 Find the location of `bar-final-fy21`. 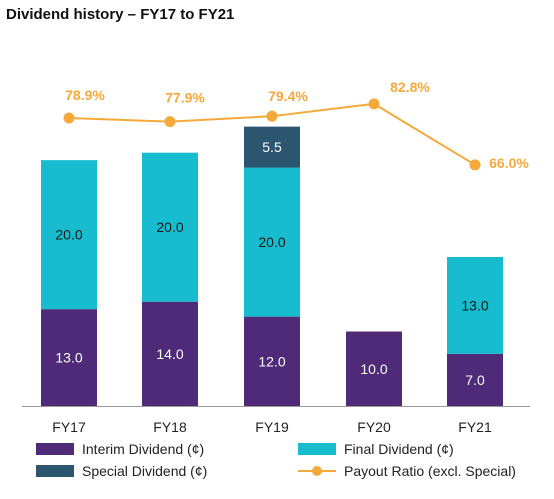

bar-final-fy21 is located at coordinates (475, 305).